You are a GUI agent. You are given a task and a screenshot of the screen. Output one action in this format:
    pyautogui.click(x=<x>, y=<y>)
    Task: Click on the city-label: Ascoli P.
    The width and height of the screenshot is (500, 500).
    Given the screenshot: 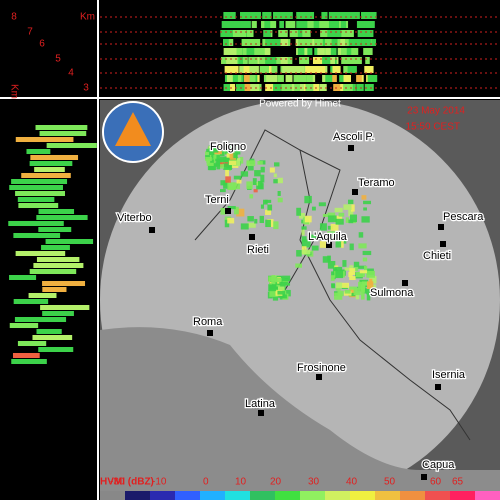 What is the action you would take?
    pyautogui.click(x=353, y=137)
    